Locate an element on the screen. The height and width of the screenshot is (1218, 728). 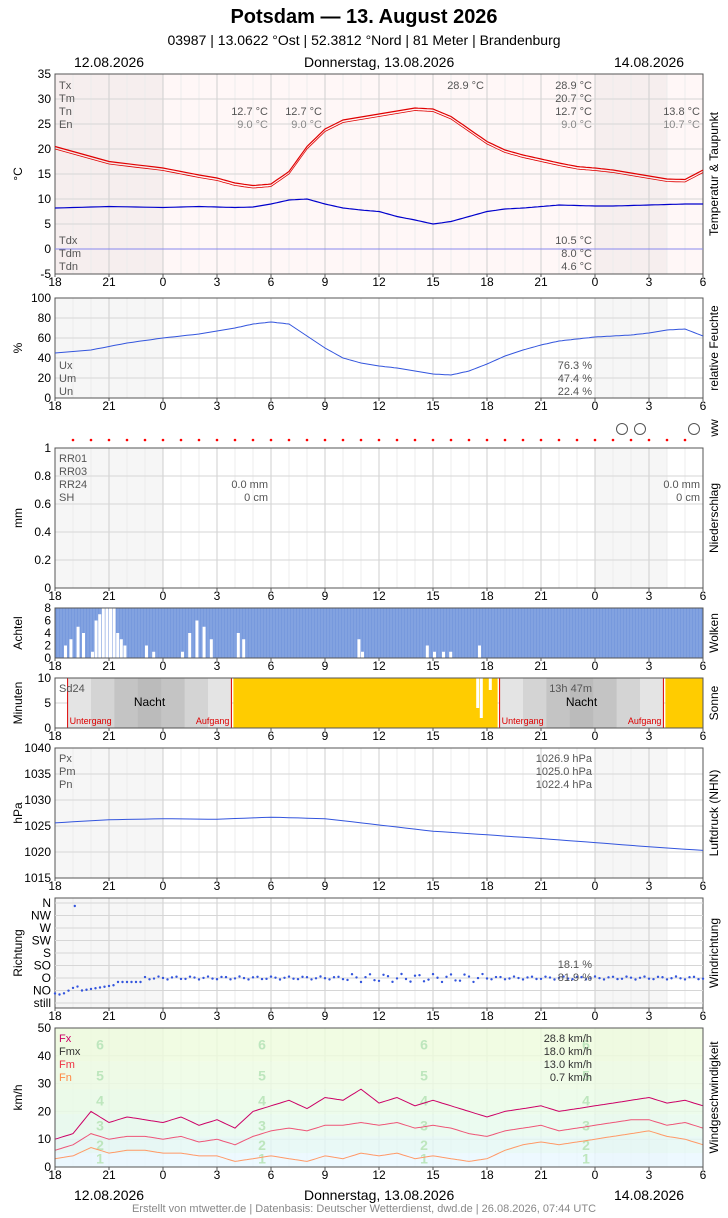
temp-xtick-label: 21 is located at coordinates (109, 282).